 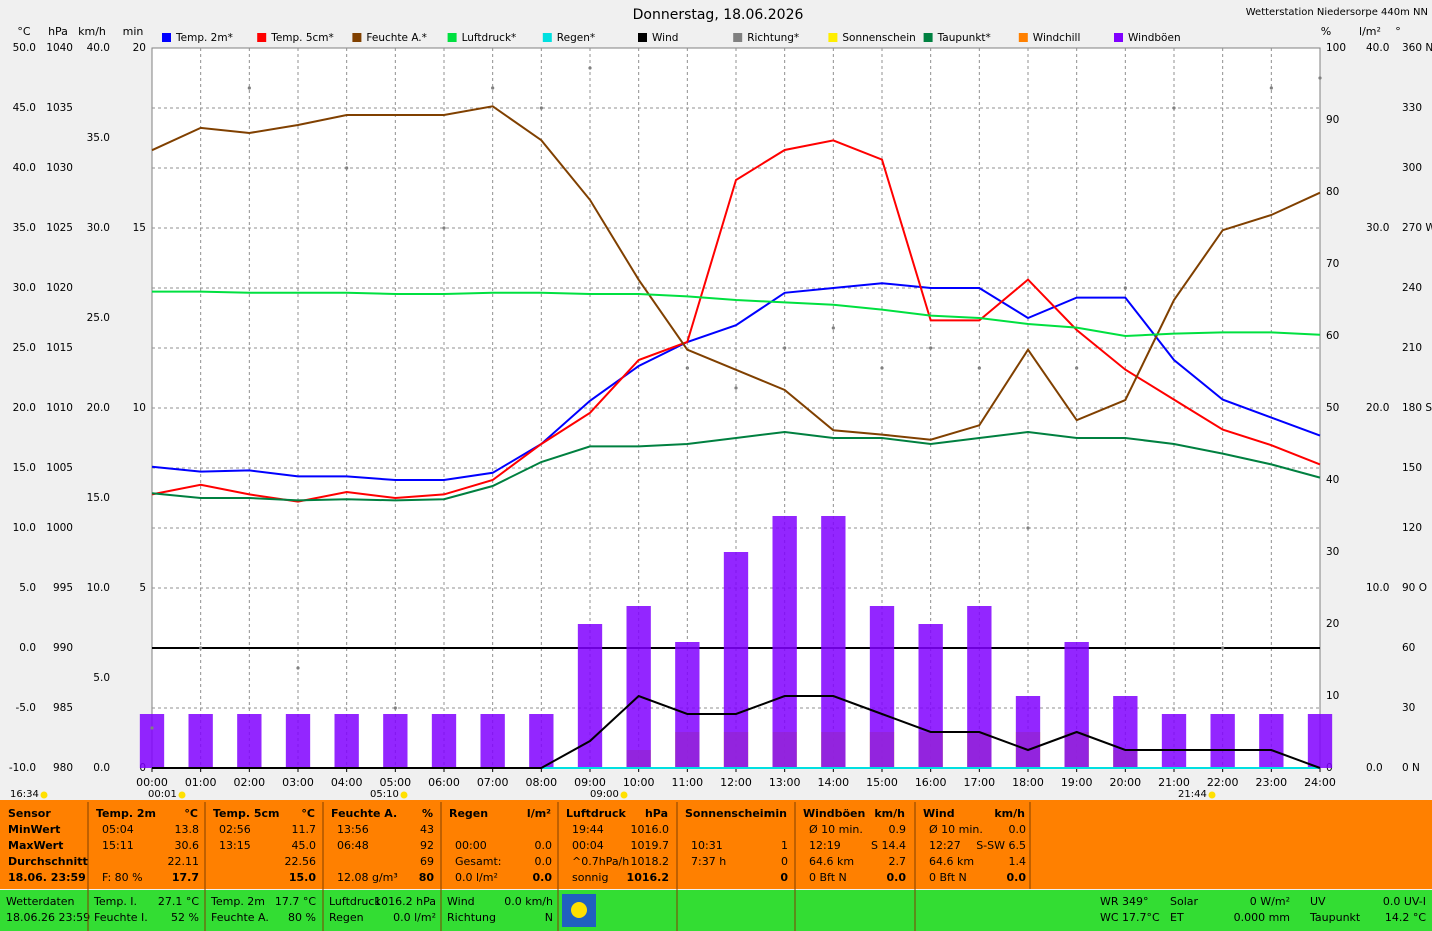 What do you see at coordinates (1404, 901) in the screenshot?
I see `current-value: 0.0 UV-I` at bounding box center [1404, 901].